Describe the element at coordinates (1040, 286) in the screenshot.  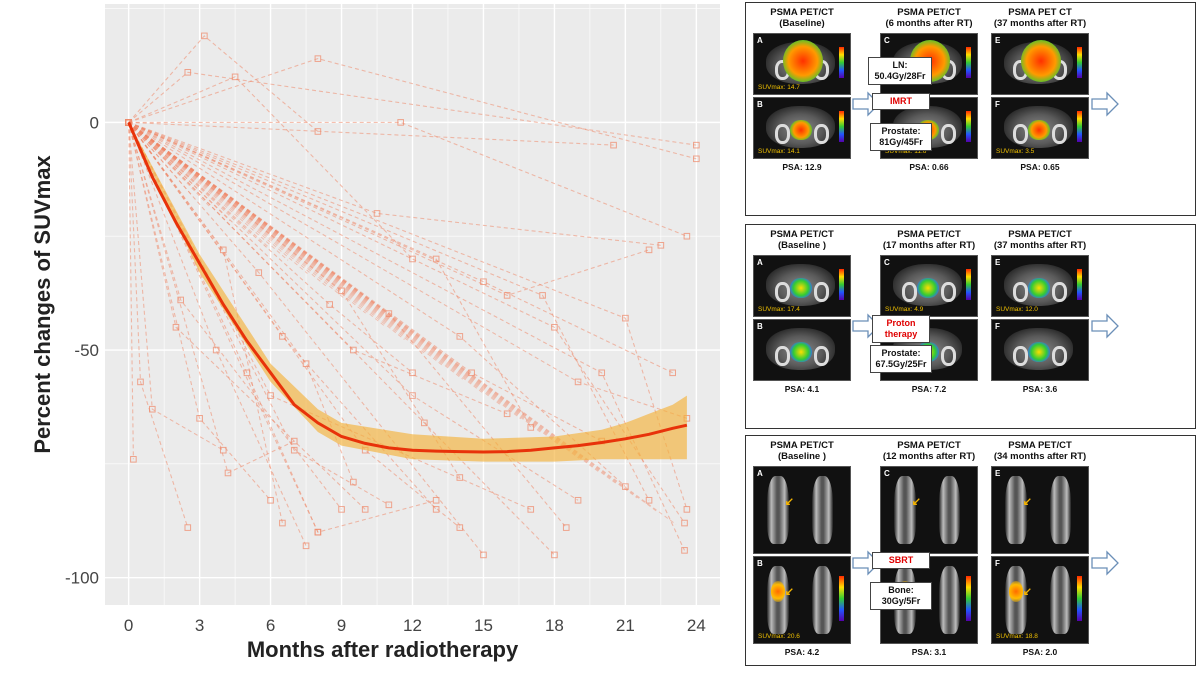
I see `scan-image: E SUVmax: 12.0` at that location.